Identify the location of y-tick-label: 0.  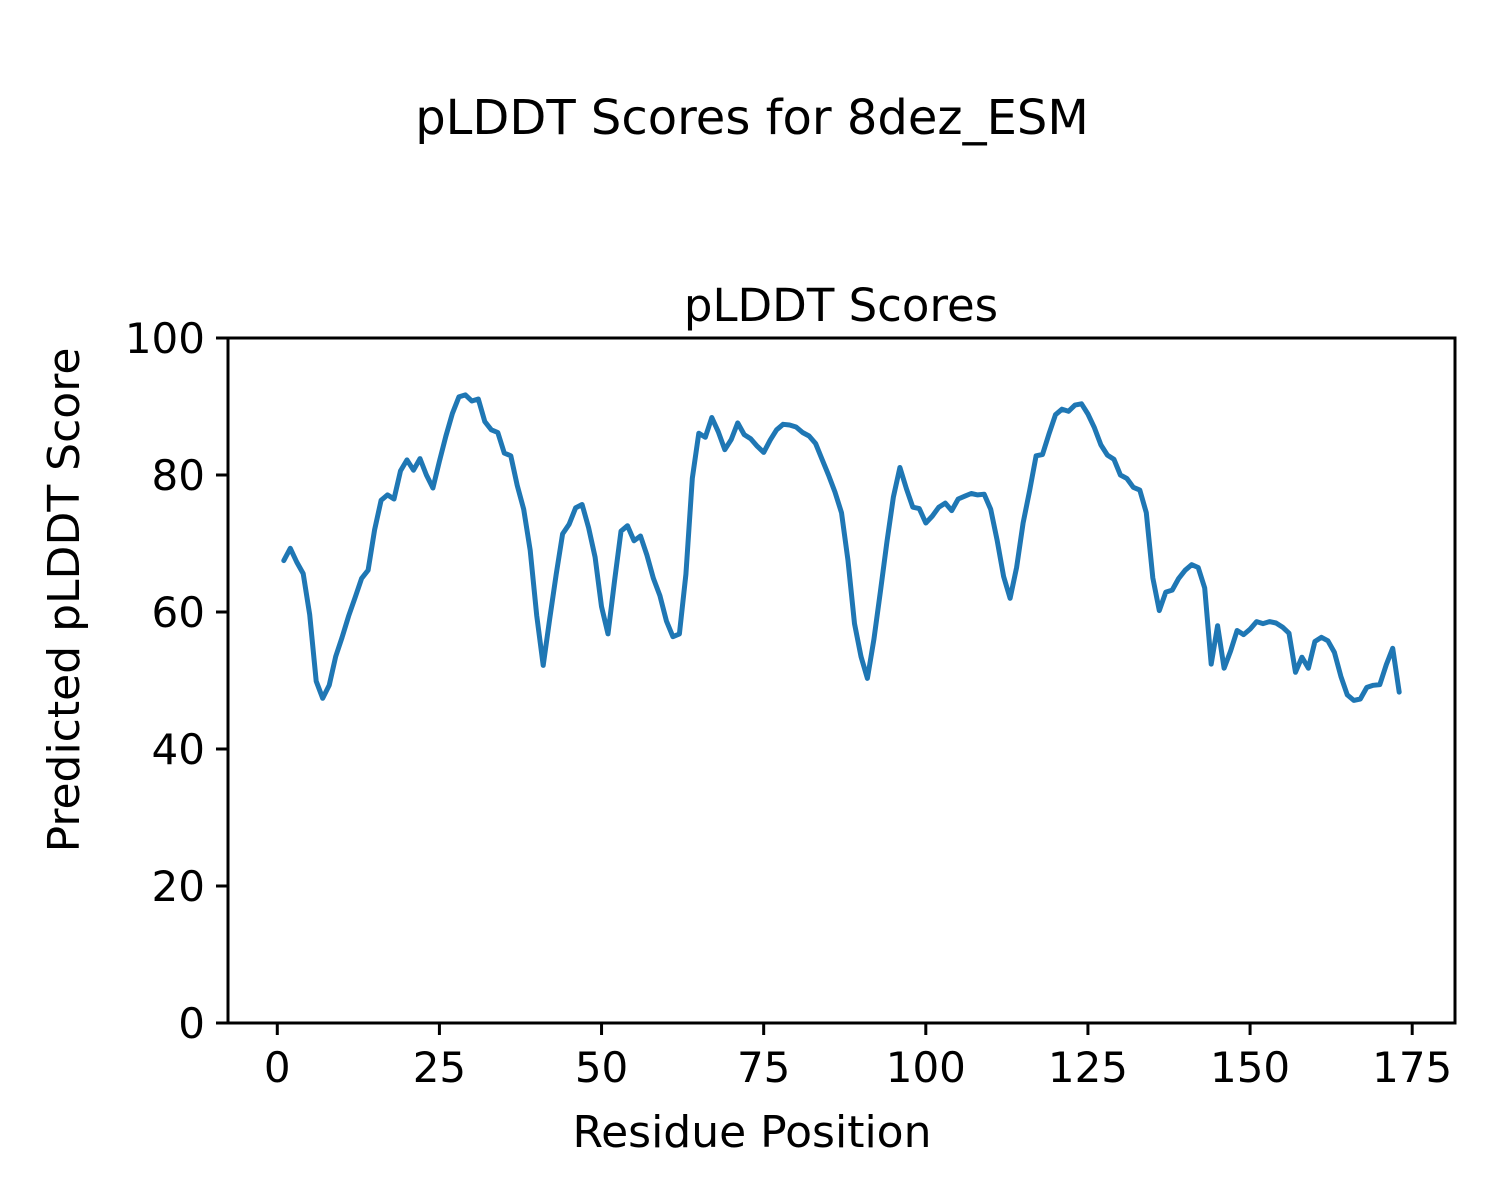
(191, 1023).